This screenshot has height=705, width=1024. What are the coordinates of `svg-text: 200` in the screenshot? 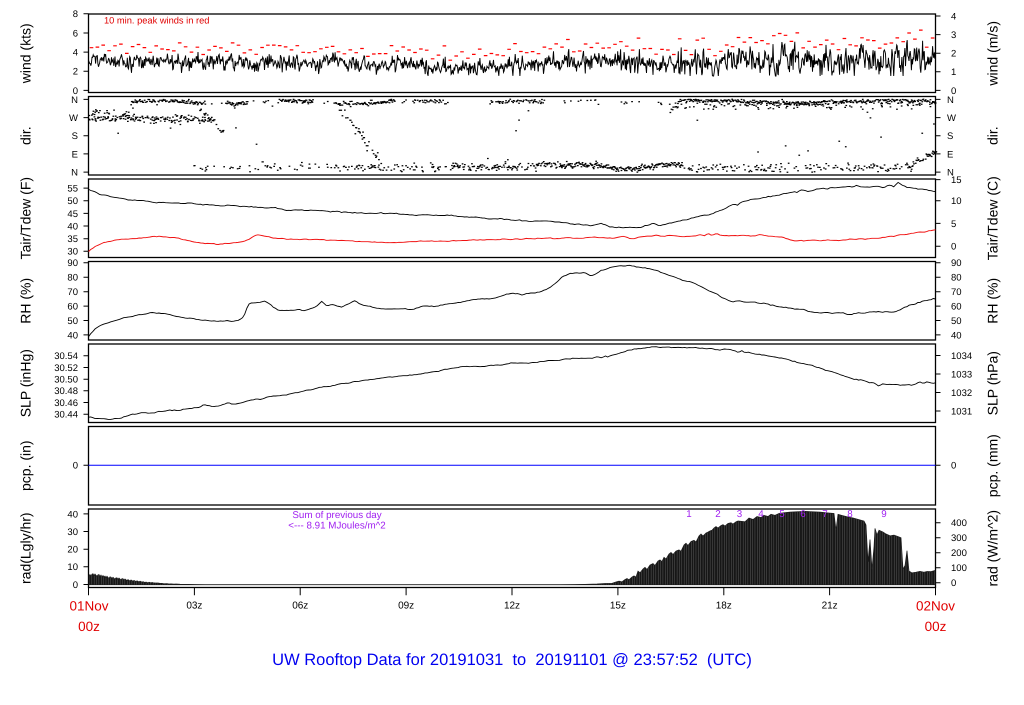 It's located at (959, 553).